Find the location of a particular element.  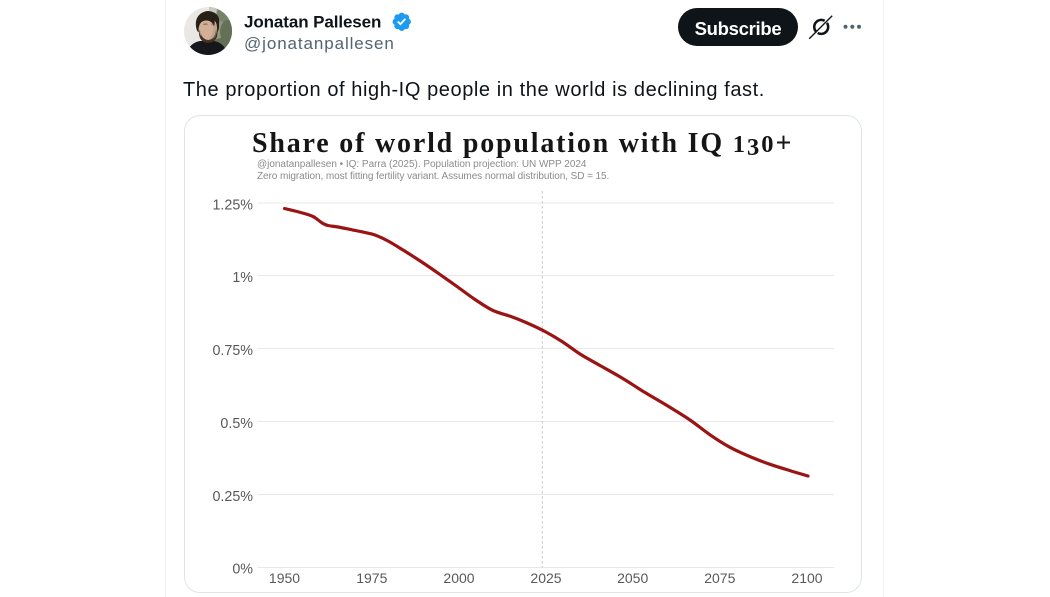

svg-text: 0.75% is located at coordinates (232, 351).